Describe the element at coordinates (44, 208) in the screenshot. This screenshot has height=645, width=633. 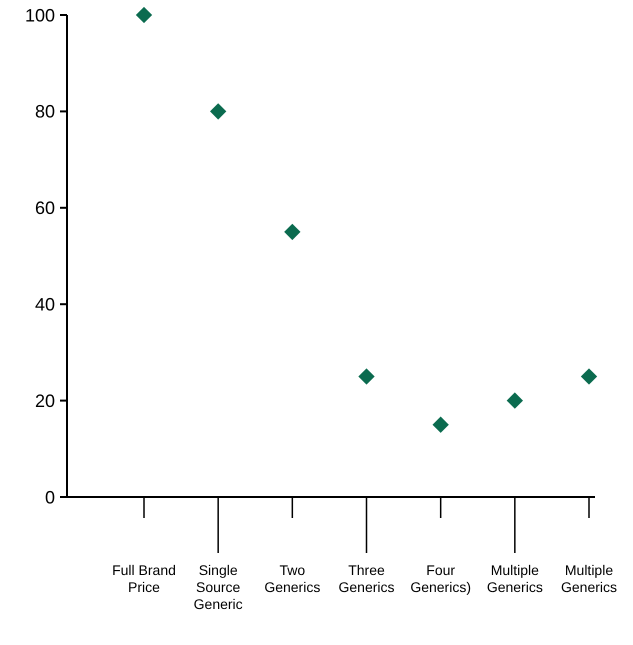
I see `y-tick-label: 60` at that location.